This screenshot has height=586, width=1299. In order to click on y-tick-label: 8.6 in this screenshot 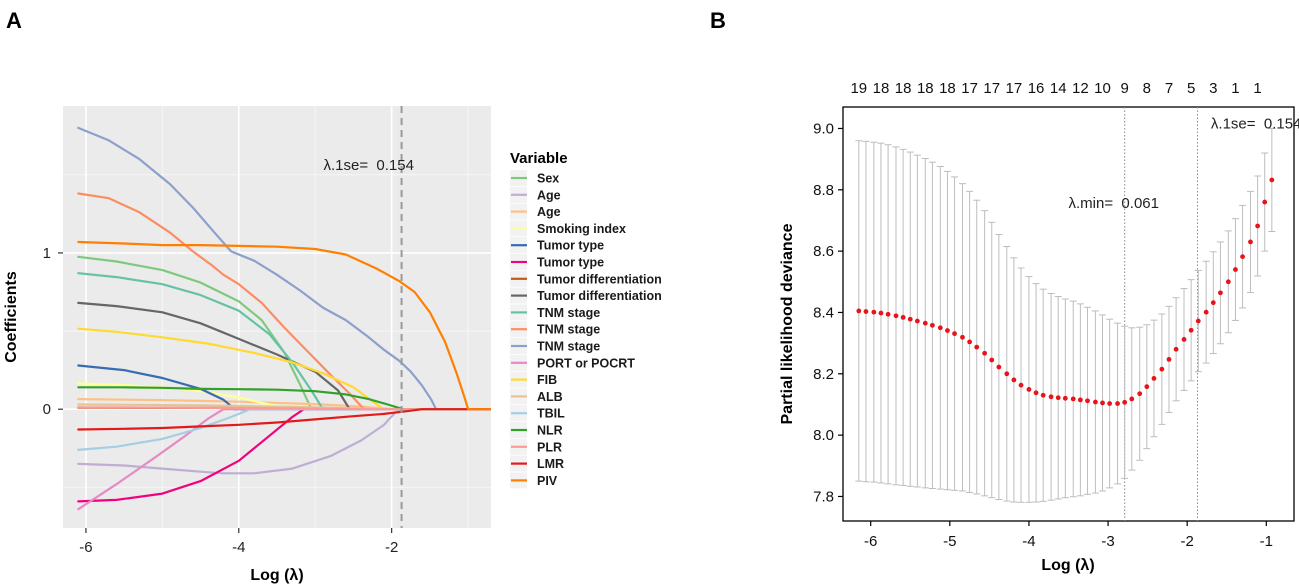, I will do `click(823, 251)`.